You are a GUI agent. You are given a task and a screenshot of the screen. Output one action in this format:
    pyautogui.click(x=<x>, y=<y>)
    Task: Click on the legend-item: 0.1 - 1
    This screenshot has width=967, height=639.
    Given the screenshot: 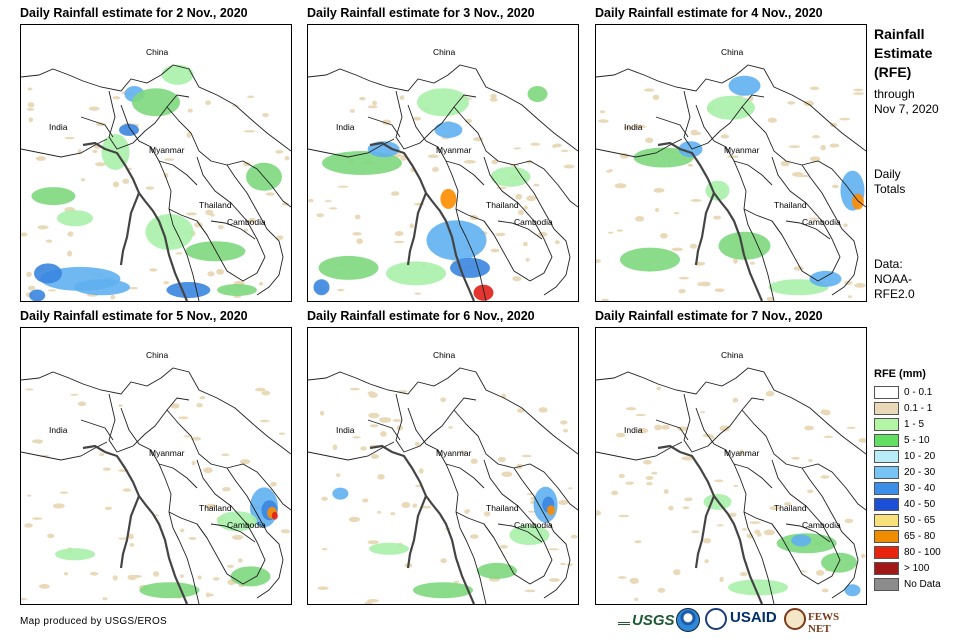 What is the action you would take?
    pyautogui.click(x=907, y=408)
    